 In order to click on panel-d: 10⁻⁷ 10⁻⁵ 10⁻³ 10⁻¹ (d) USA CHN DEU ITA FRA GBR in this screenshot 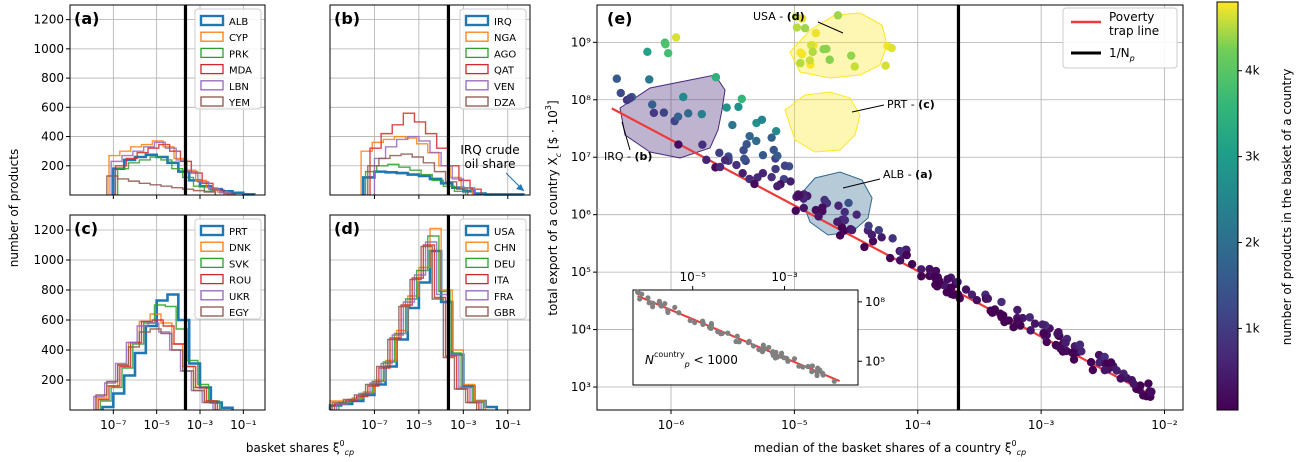, I will do `click(429, 323)`.